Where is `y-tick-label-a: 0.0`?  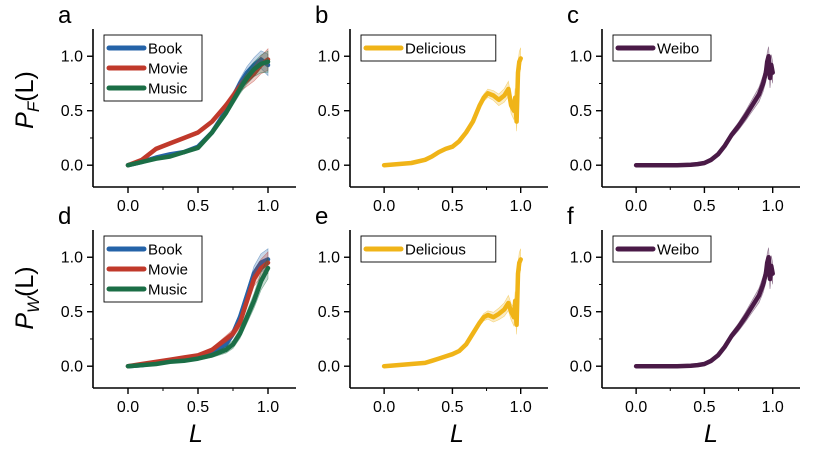
y-tick-label-a: 0.0 is located at coordinates (72, 166).